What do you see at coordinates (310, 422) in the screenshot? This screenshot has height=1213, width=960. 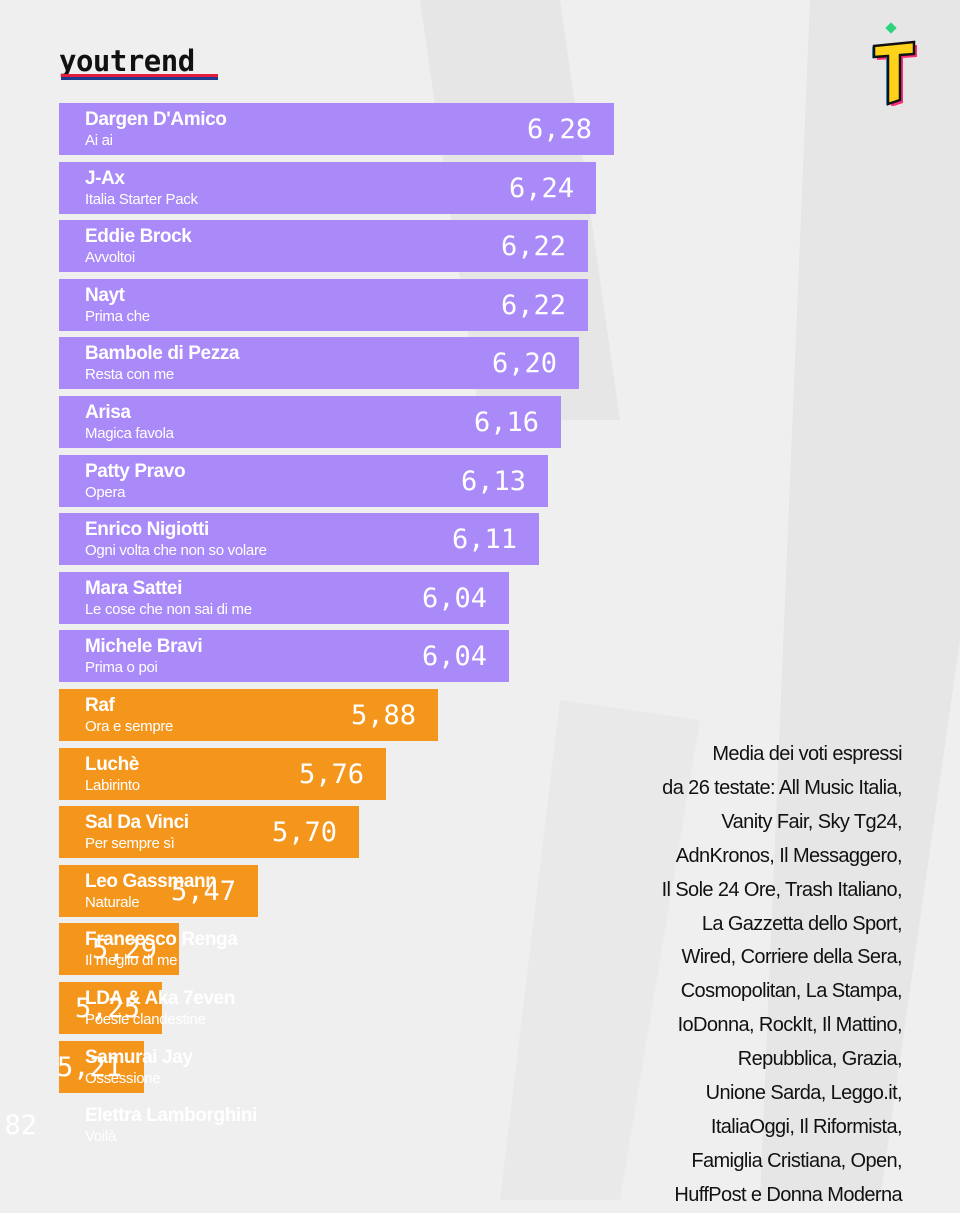 I see `bar: Arisa Magica favola 6,16` at bounding box center [310, 422].